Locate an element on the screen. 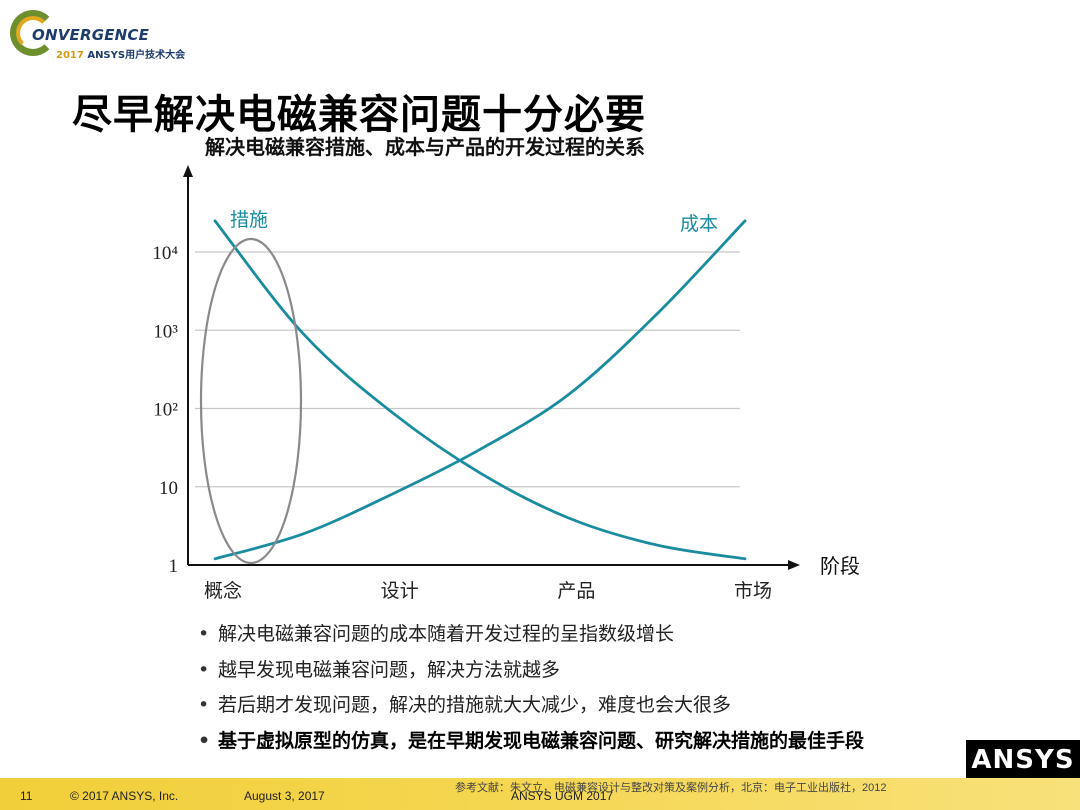  logo-event: ANSYS用户技术大会 is located at coordinates (136, 55).